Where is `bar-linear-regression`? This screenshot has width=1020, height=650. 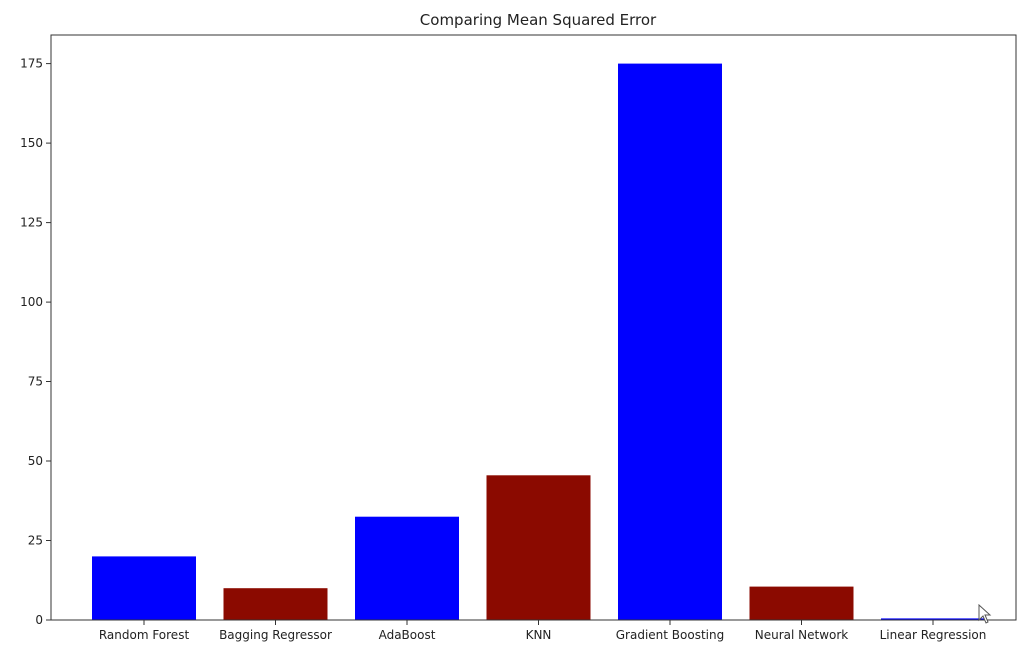
bar-linear-regression is located at coordinates (933, 619).